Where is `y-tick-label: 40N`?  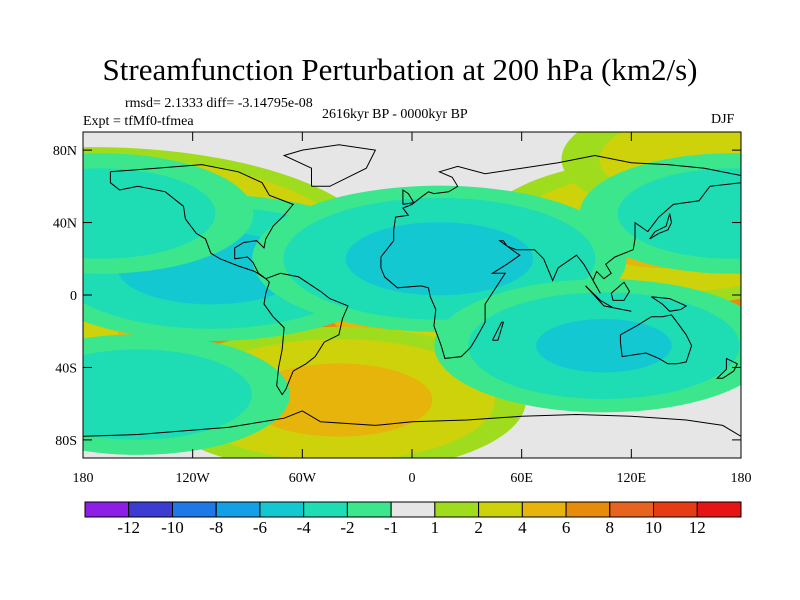 y-tick-label: 40N is located at coordinates (65, 224).